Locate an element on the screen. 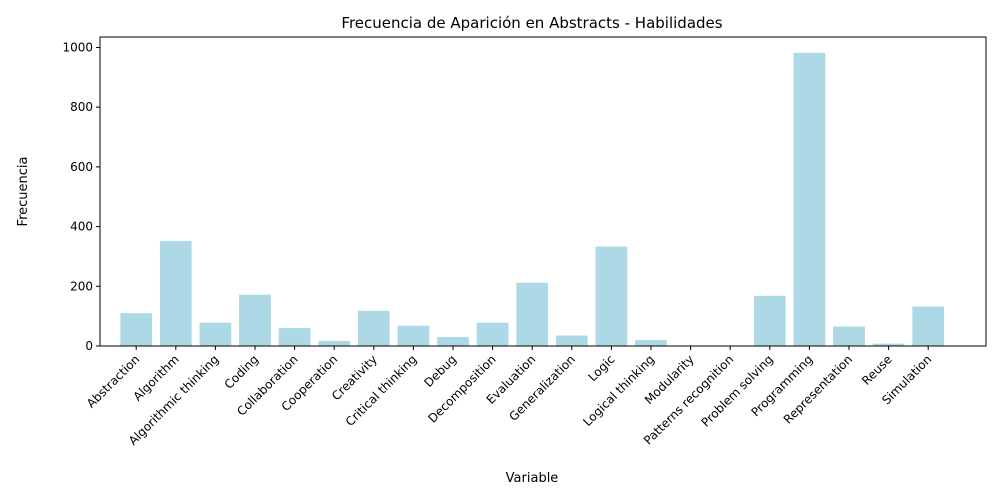 The height and width of the screenshot is (500, 1000). x-tick-label: Critical thinking is located at coordinates (381, 390).